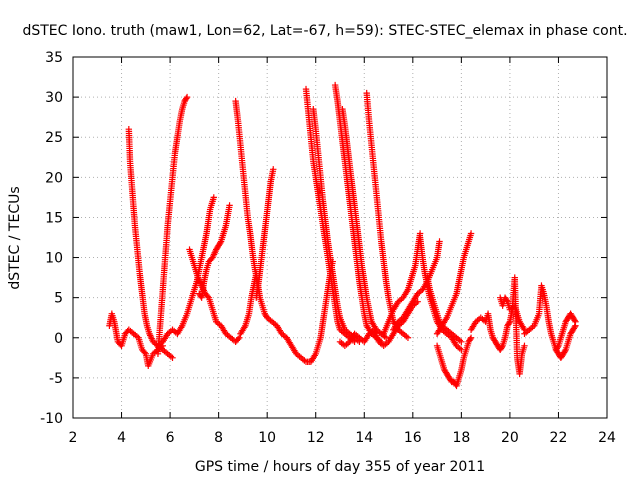  What do you see at coordinates (607, 438) in the screenshot?
I see `x-tick-label: 24` at bounding box center [607, 438].